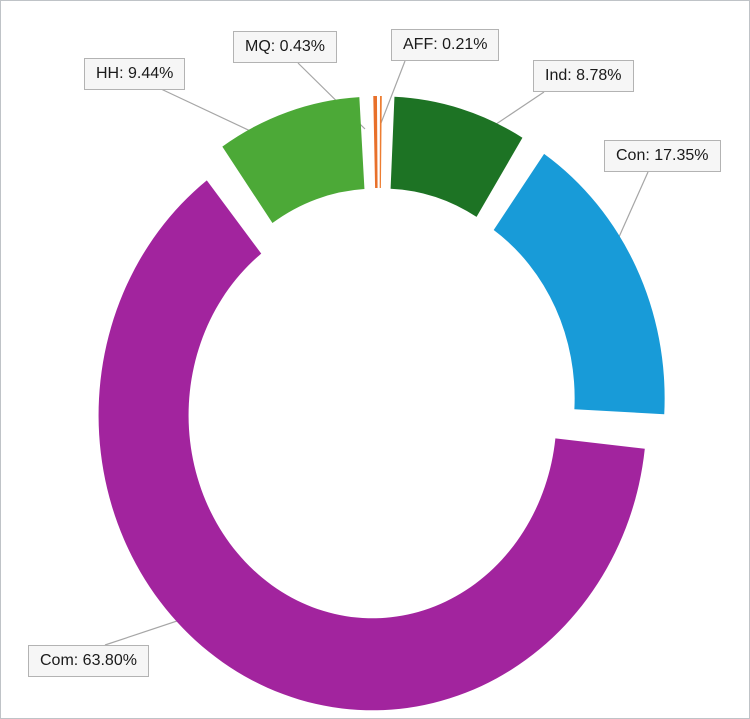 Image resolution: width=750 pixels, height=719 pixels. Describe the element at coordinates (583, 76) in the screenshot. I see `data-label-ind: Ind: 8.78%` at that location.